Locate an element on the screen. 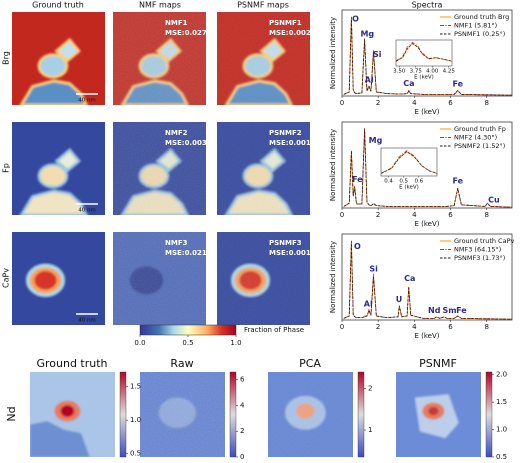  map-label: PSNMF1 is located at coordinates (285, 23).